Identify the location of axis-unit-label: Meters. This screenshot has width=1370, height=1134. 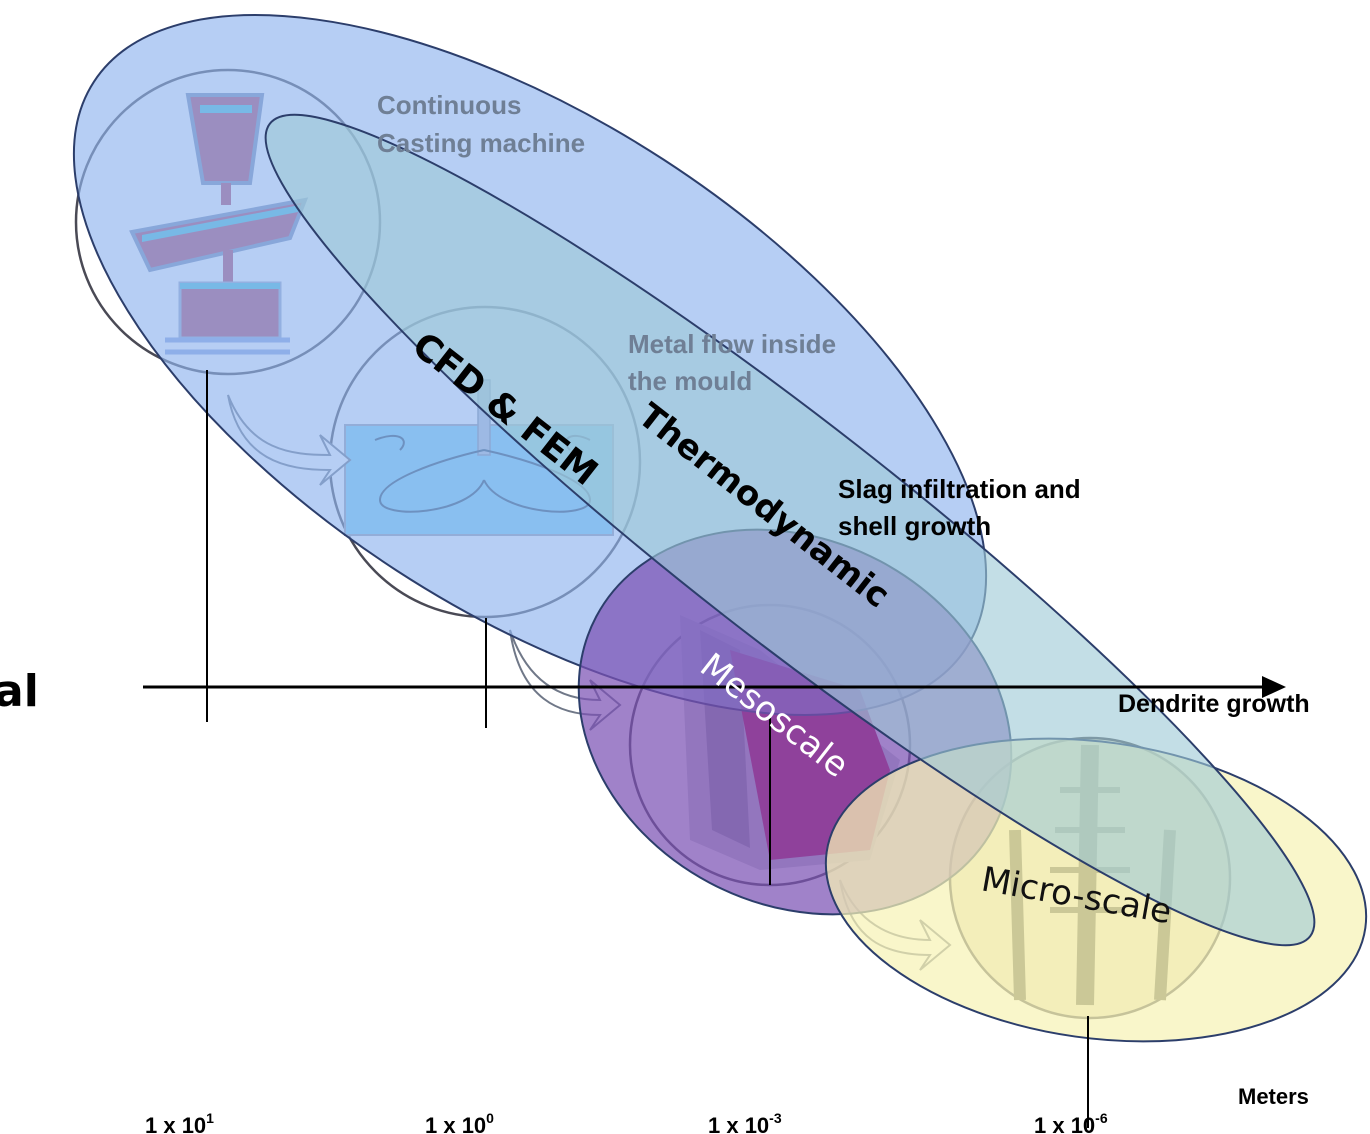
(1273, 1096).